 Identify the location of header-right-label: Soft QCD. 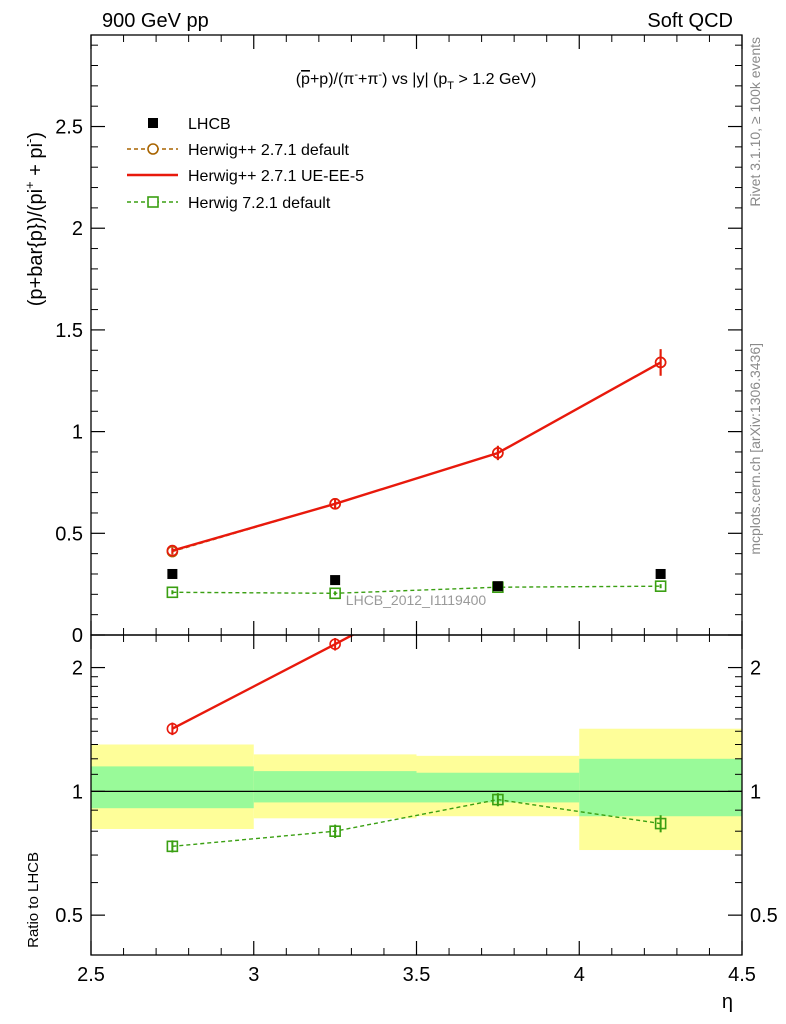
(690, 21).